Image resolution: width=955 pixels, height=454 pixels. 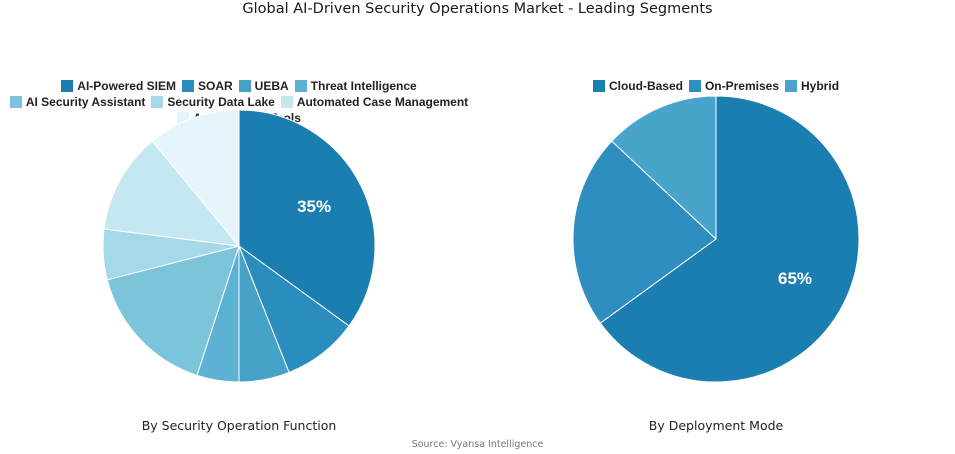 I want to click on data-label-cloud-based: 65%, so click(x=795, y=278).